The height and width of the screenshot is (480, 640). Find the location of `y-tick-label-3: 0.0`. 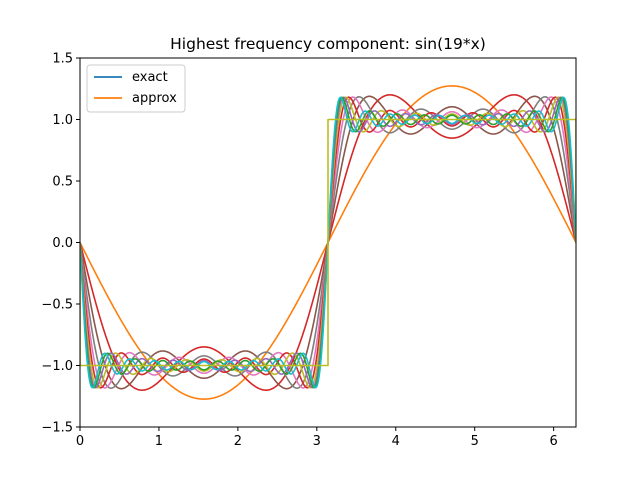

y-tick-label-3: 0.0 is located at coordinates (62, 243).